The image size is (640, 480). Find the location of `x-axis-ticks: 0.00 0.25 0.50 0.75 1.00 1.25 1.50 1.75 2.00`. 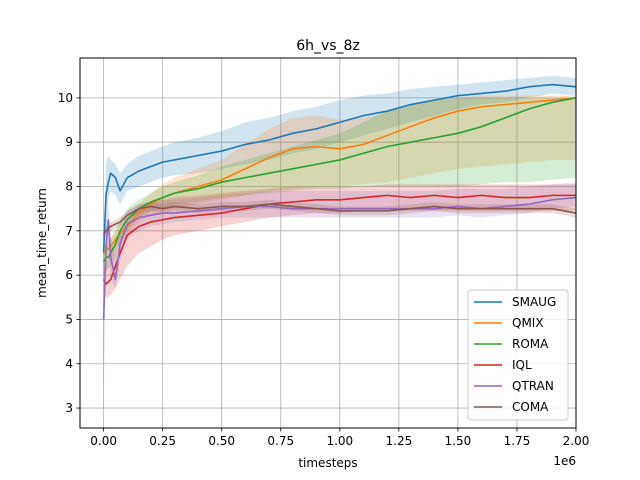

x-axis-ticks: 0.00 0.25 0.50 0.75 1.00 1.25 1.50 1.75 2.00 is located at coordinates (339, 438).